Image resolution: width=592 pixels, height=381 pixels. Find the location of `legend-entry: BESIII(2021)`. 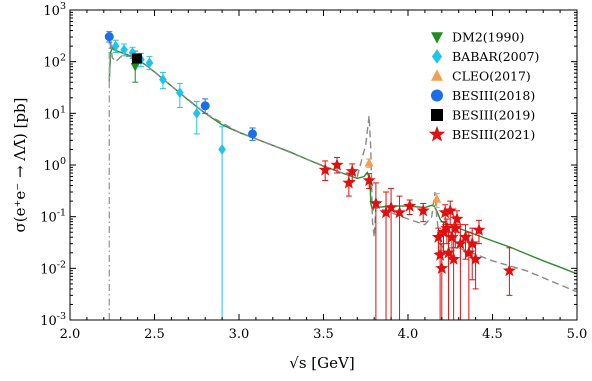

legend-entry: BESIII(2021) is located at coordinates (481, 133).